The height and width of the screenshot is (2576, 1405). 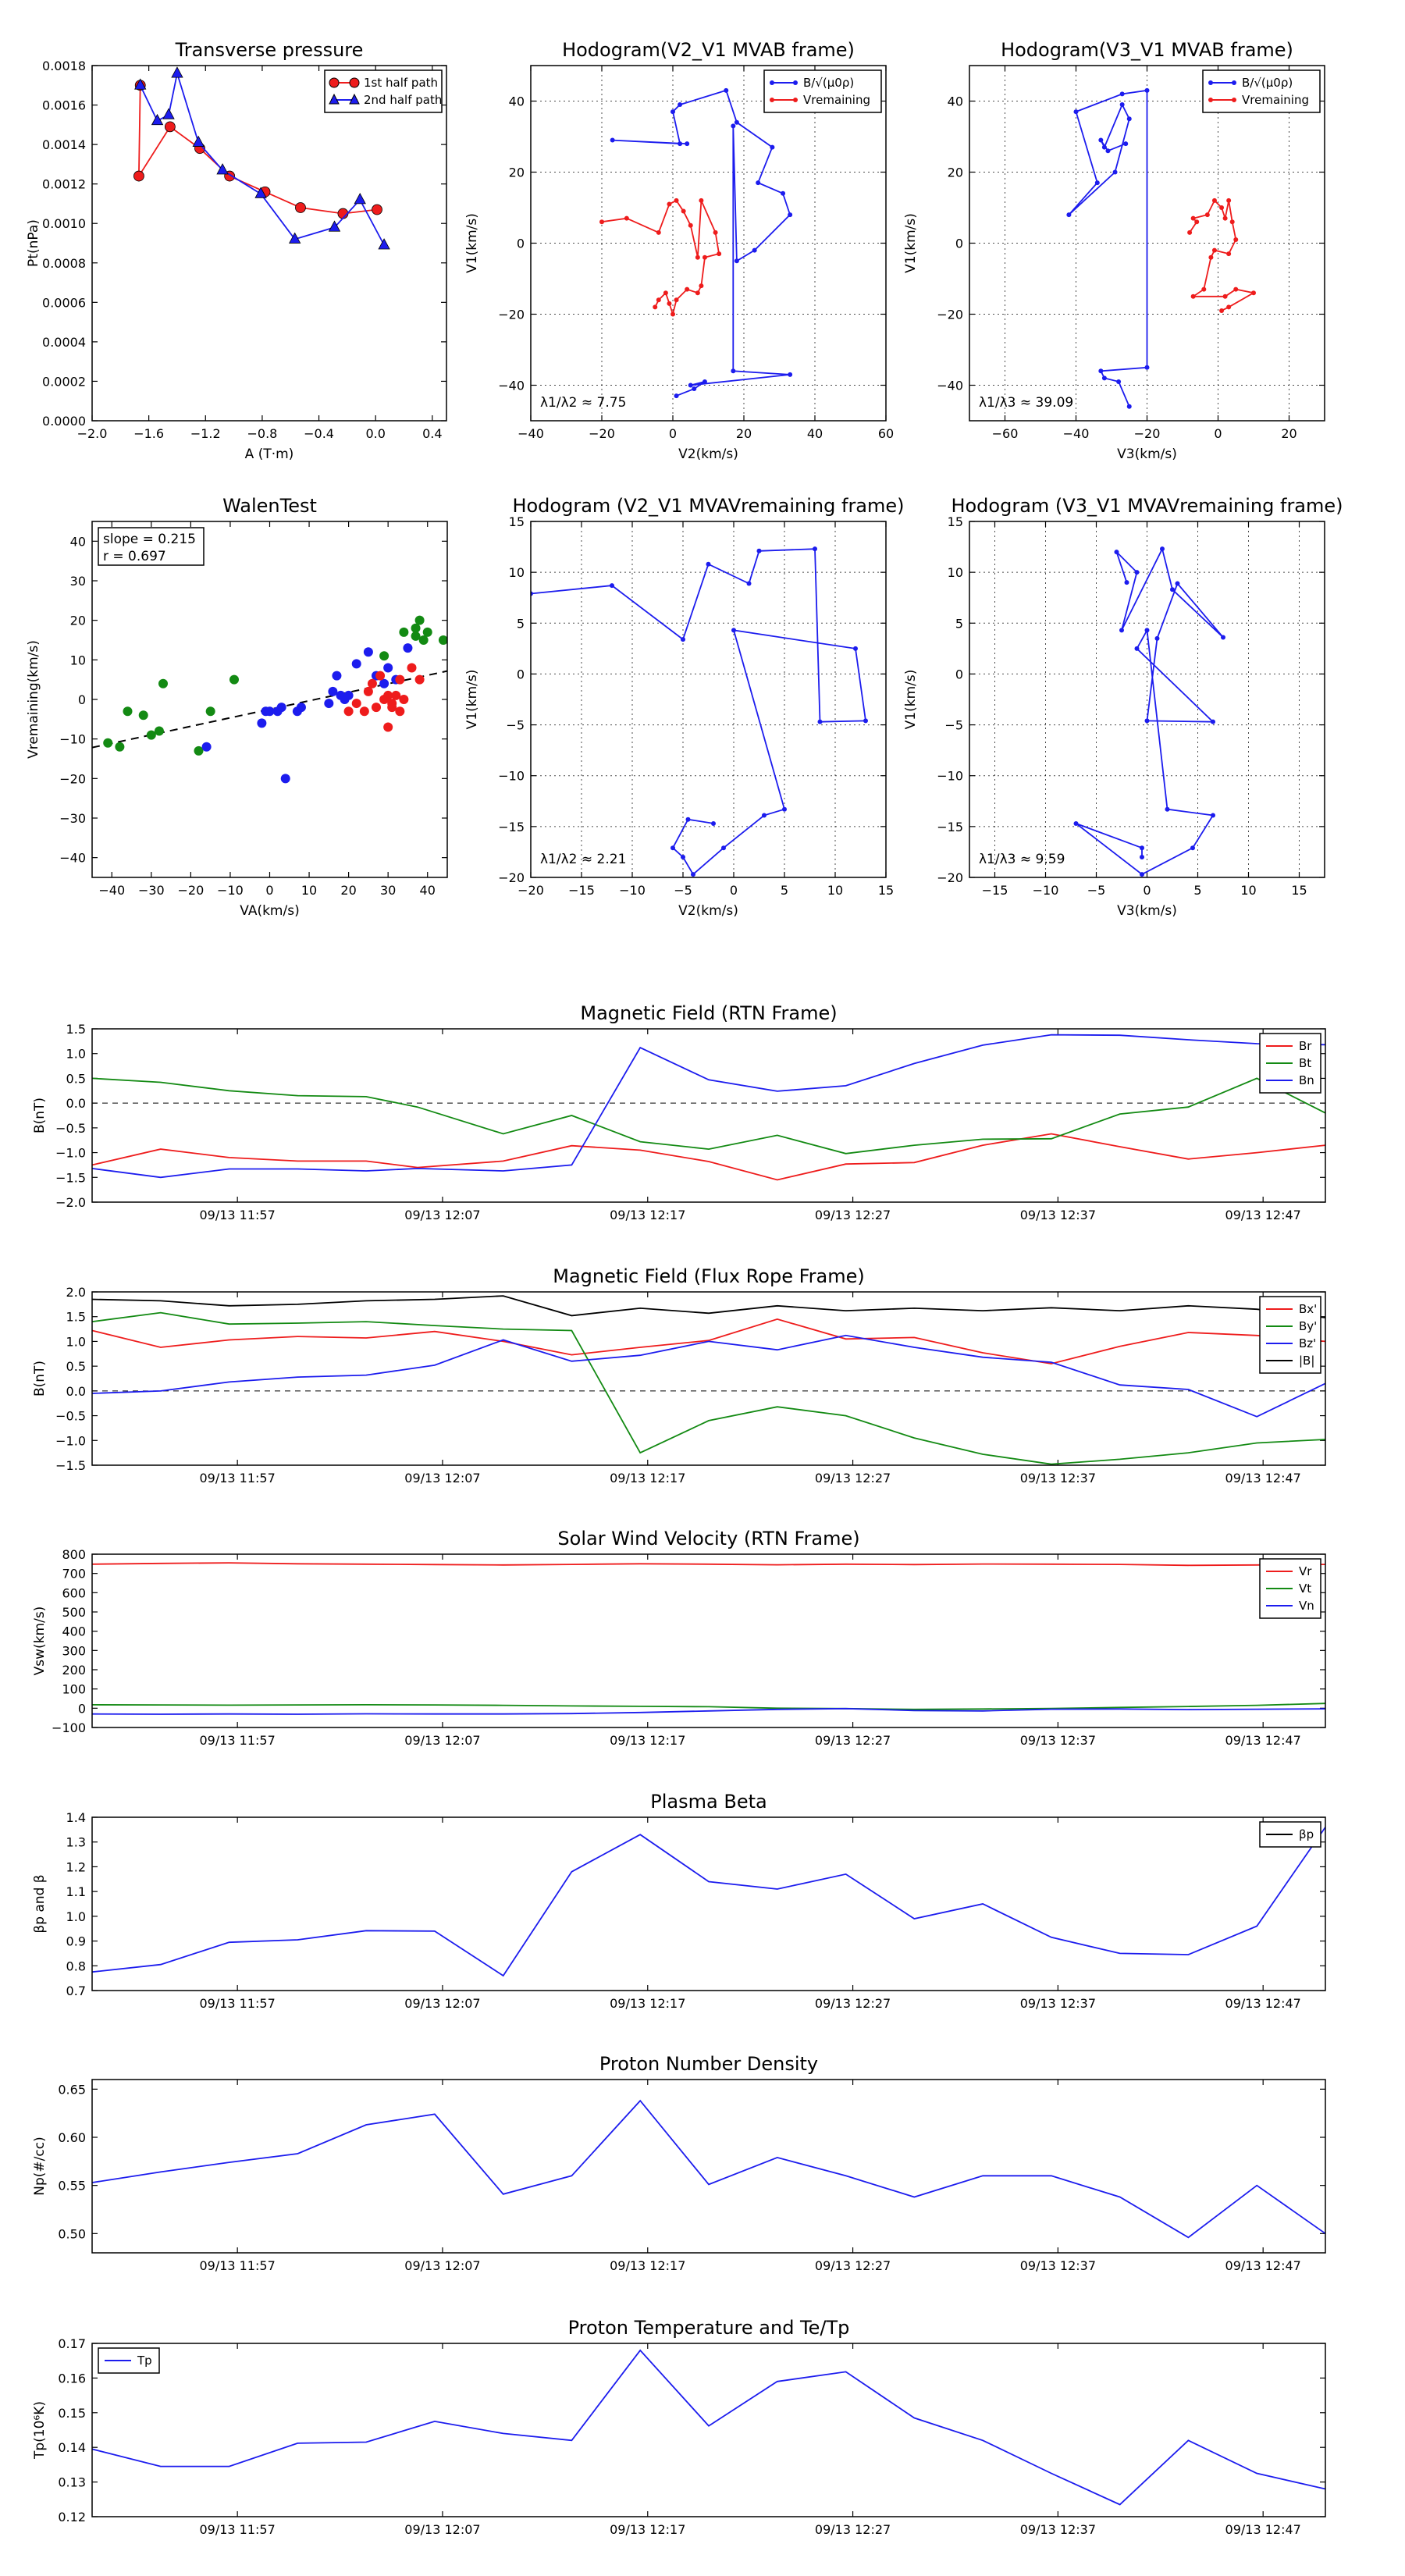 What do you see at coordinates (602, 434) in the screenshot?
I see `x-tick-label: −20` at bounding box center [602, 434].